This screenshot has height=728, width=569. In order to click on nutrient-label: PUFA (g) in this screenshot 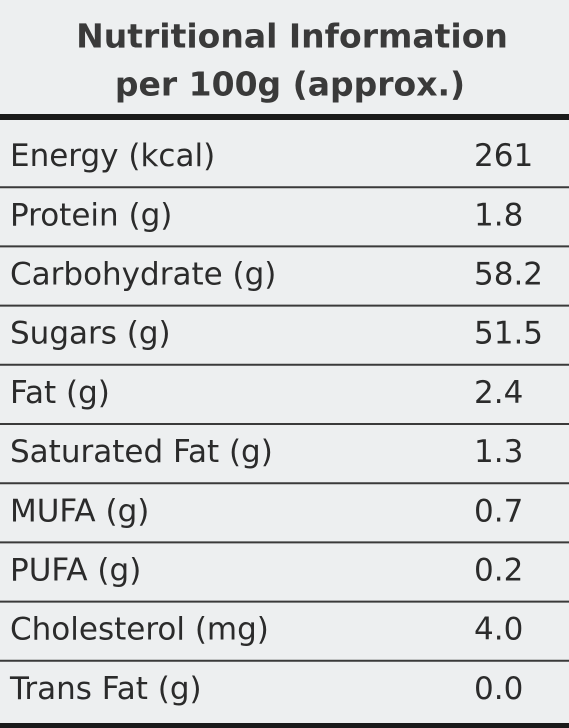, I will do `click(75, 571)`.